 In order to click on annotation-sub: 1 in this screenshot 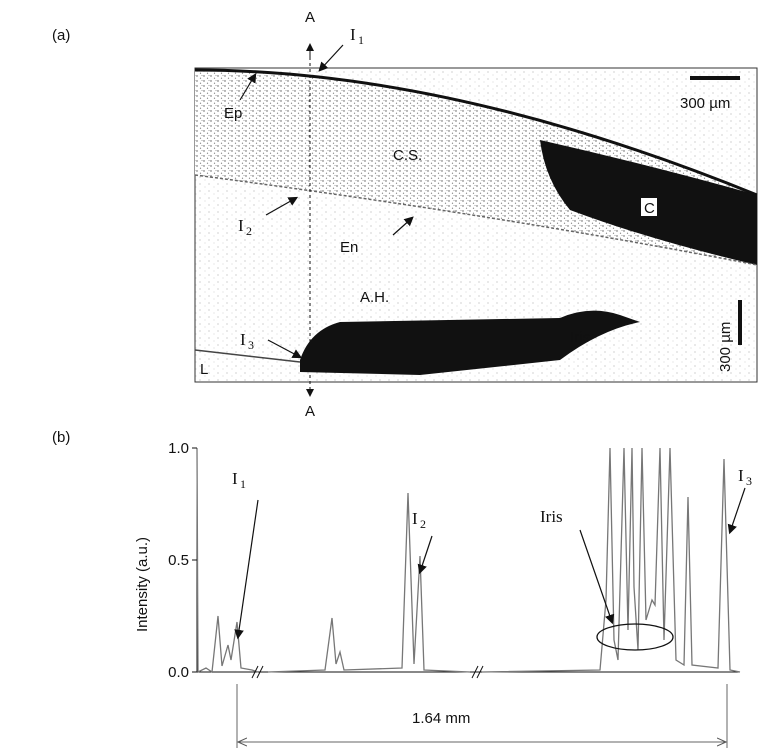, I will do `click(243, 484)`.